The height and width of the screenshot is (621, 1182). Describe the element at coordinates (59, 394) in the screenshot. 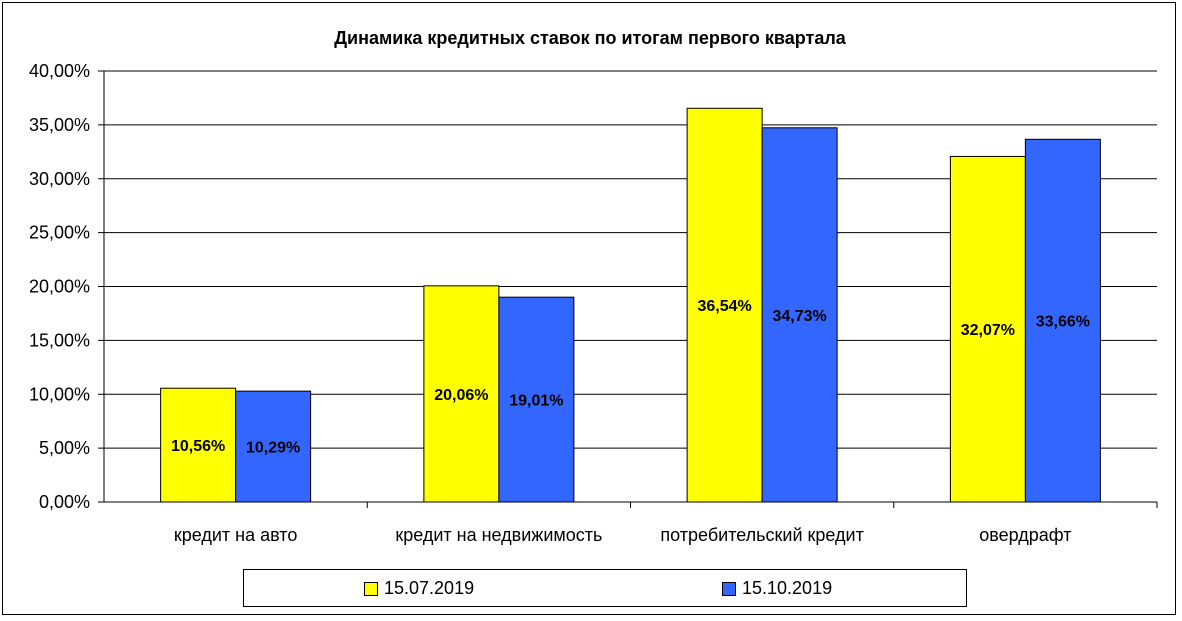

I see `y-tick-label: 10,00%` at that location.